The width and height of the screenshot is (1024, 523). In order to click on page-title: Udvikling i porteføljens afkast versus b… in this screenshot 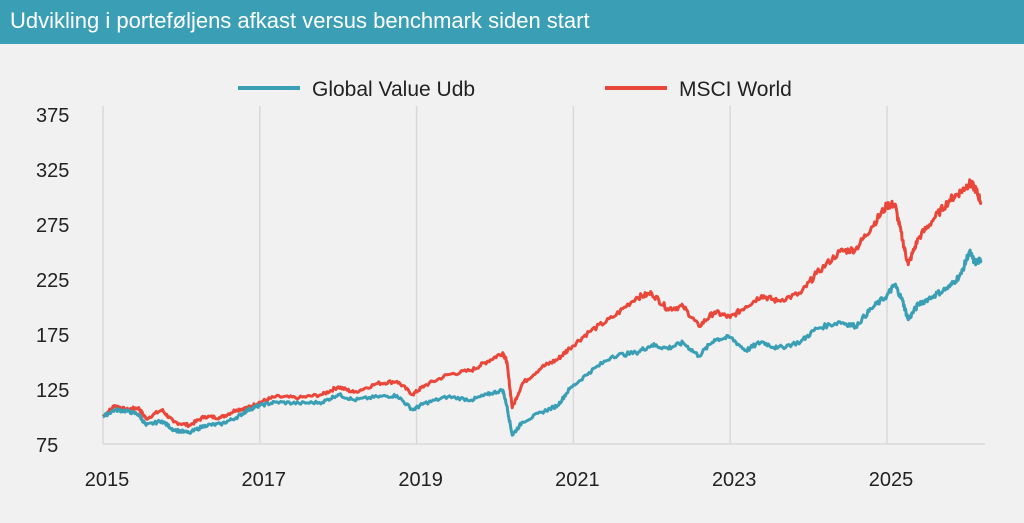, I will do `click(300, 20)`.